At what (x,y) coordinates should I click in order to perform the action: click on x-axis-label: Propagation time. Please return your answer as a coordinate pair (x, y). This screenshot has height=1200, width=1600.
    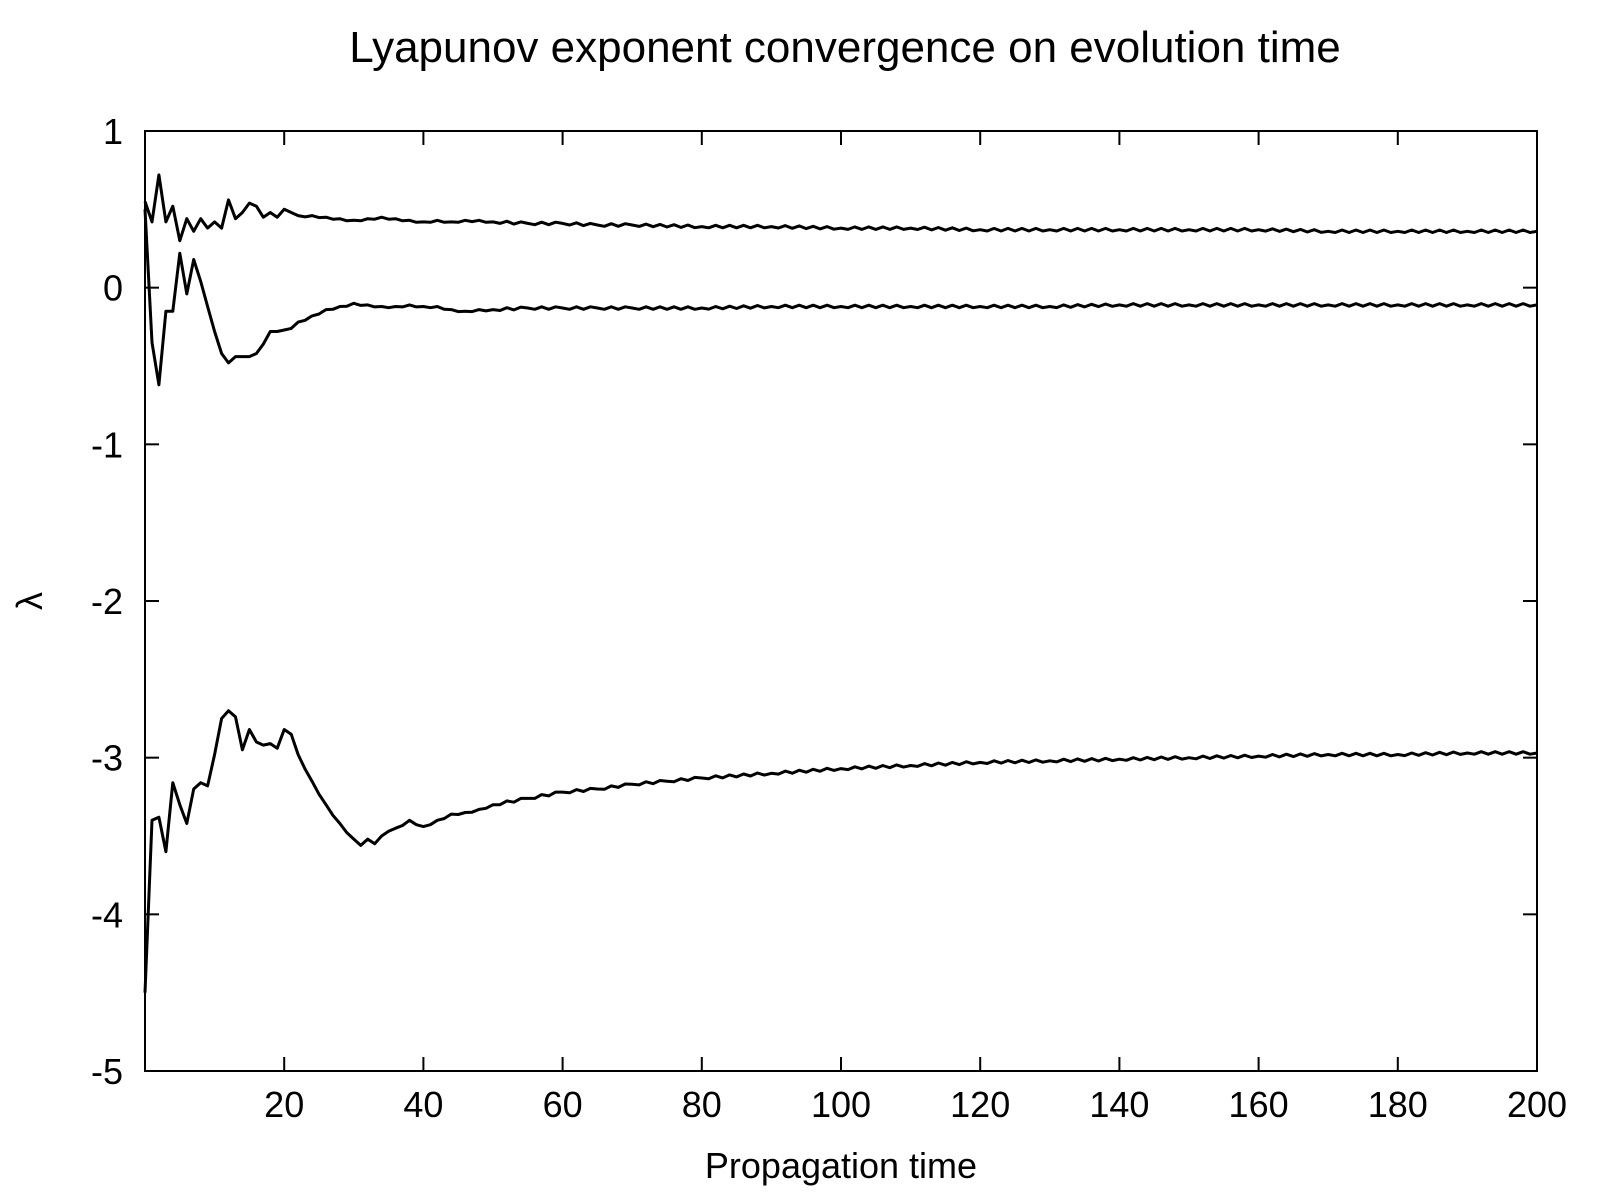
    Looking at the image, I should click on (841, 1165).